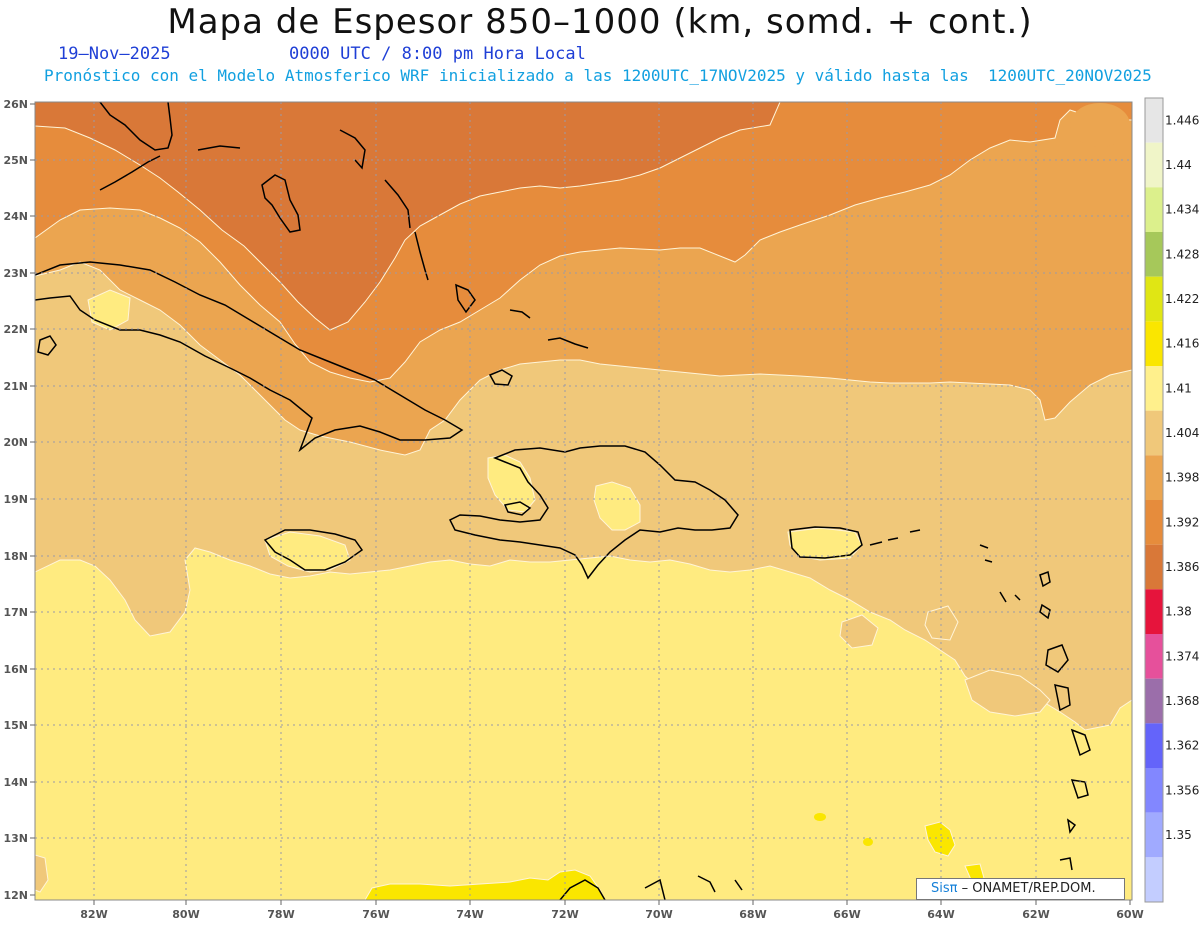 This screenshot has height=927, width=1200. I want to click on colorbar-level-label: 1.446, so click(1182, 120).